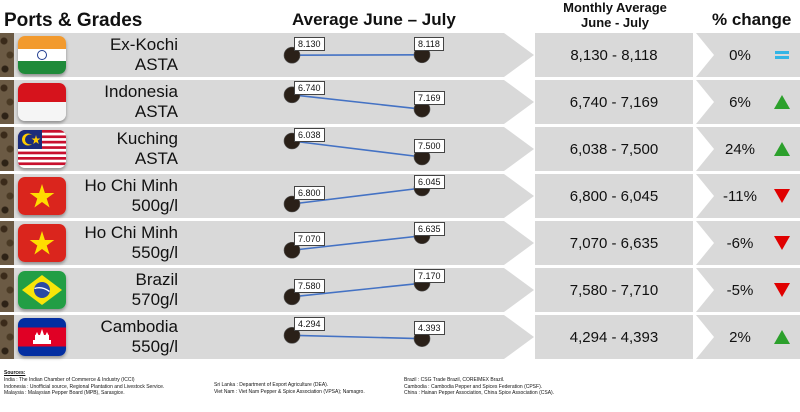  Describe the element at coordinates (615, 7) in the screenshot. I see `monthly-header-line1: Monthly Average` at that location.